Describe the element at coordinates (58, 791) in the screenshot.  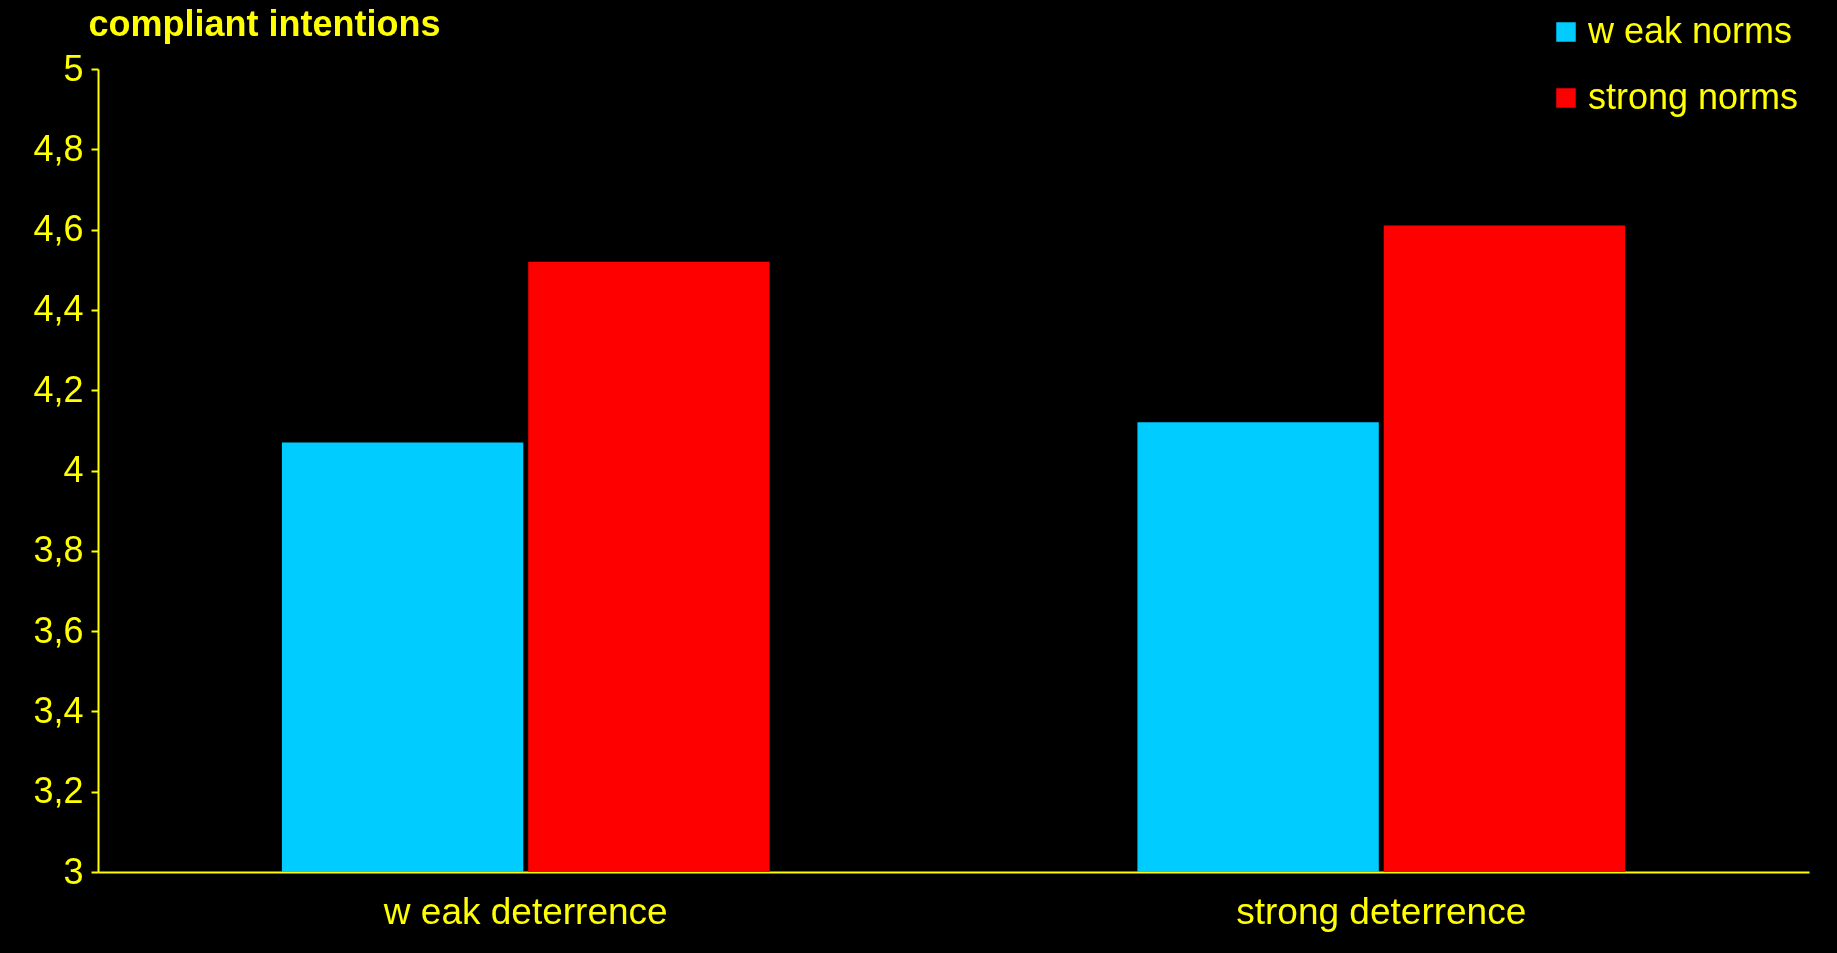
I see `y-tick-label: 3,2` at that location.